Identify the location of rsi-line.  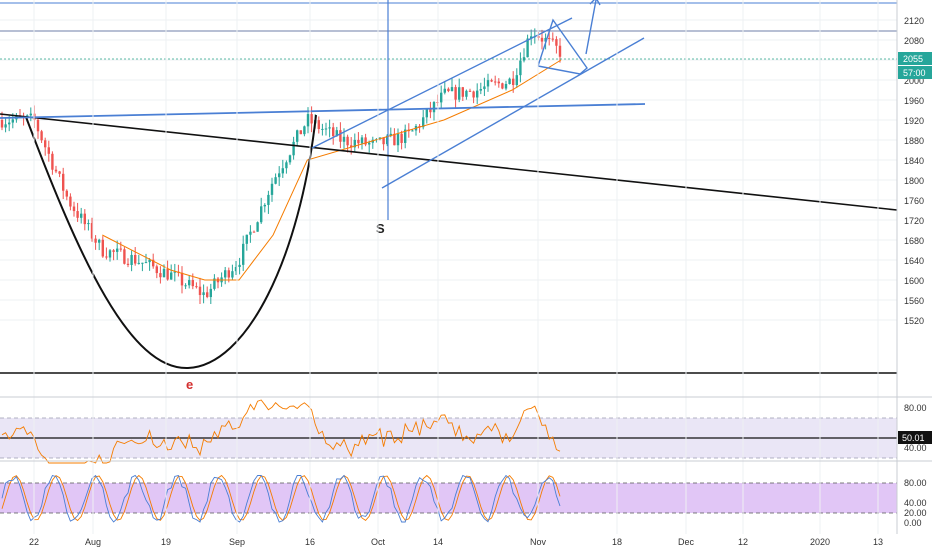
(281, 431).